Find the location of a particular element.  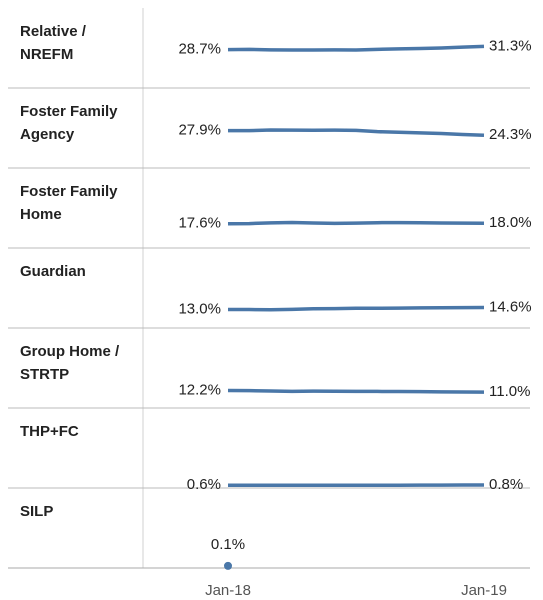

value-label: 14.6% is located at coordinates (510, 306).